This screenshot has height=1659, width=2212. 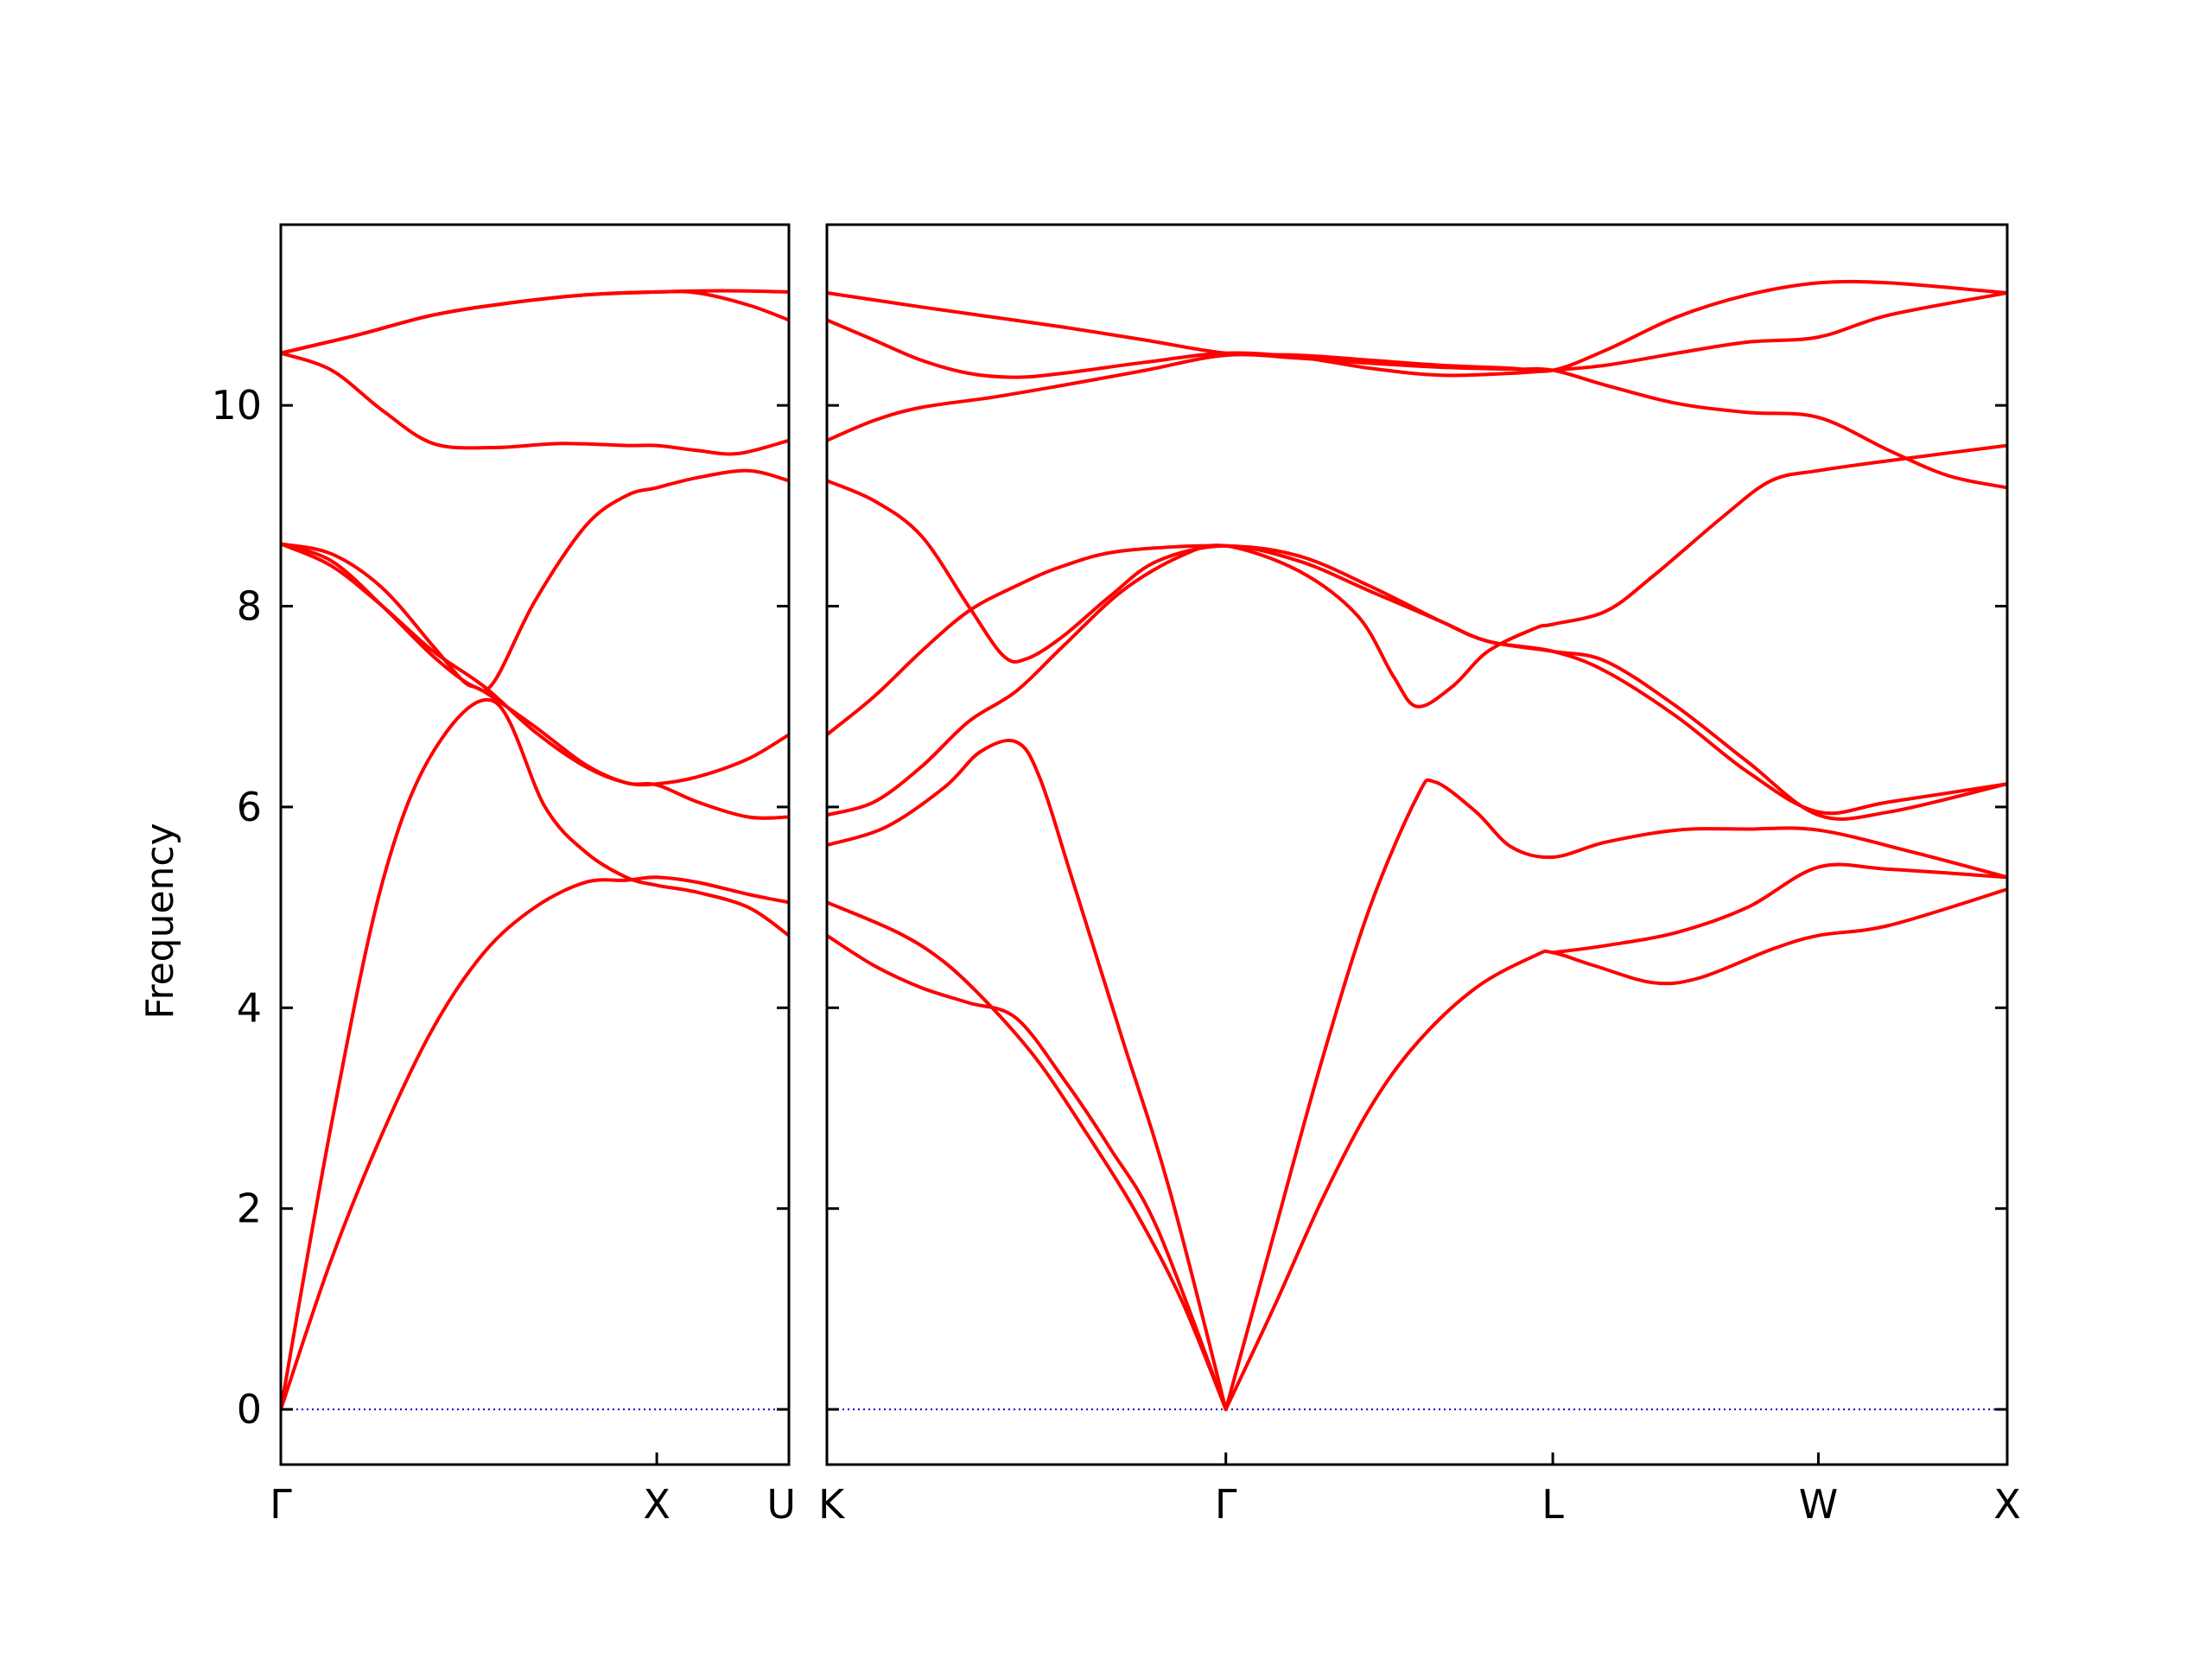 What do you see at coordinates (249, 807) in the screenshot?
I see `y-tick-label: 6` at bounding box center [249, 807].